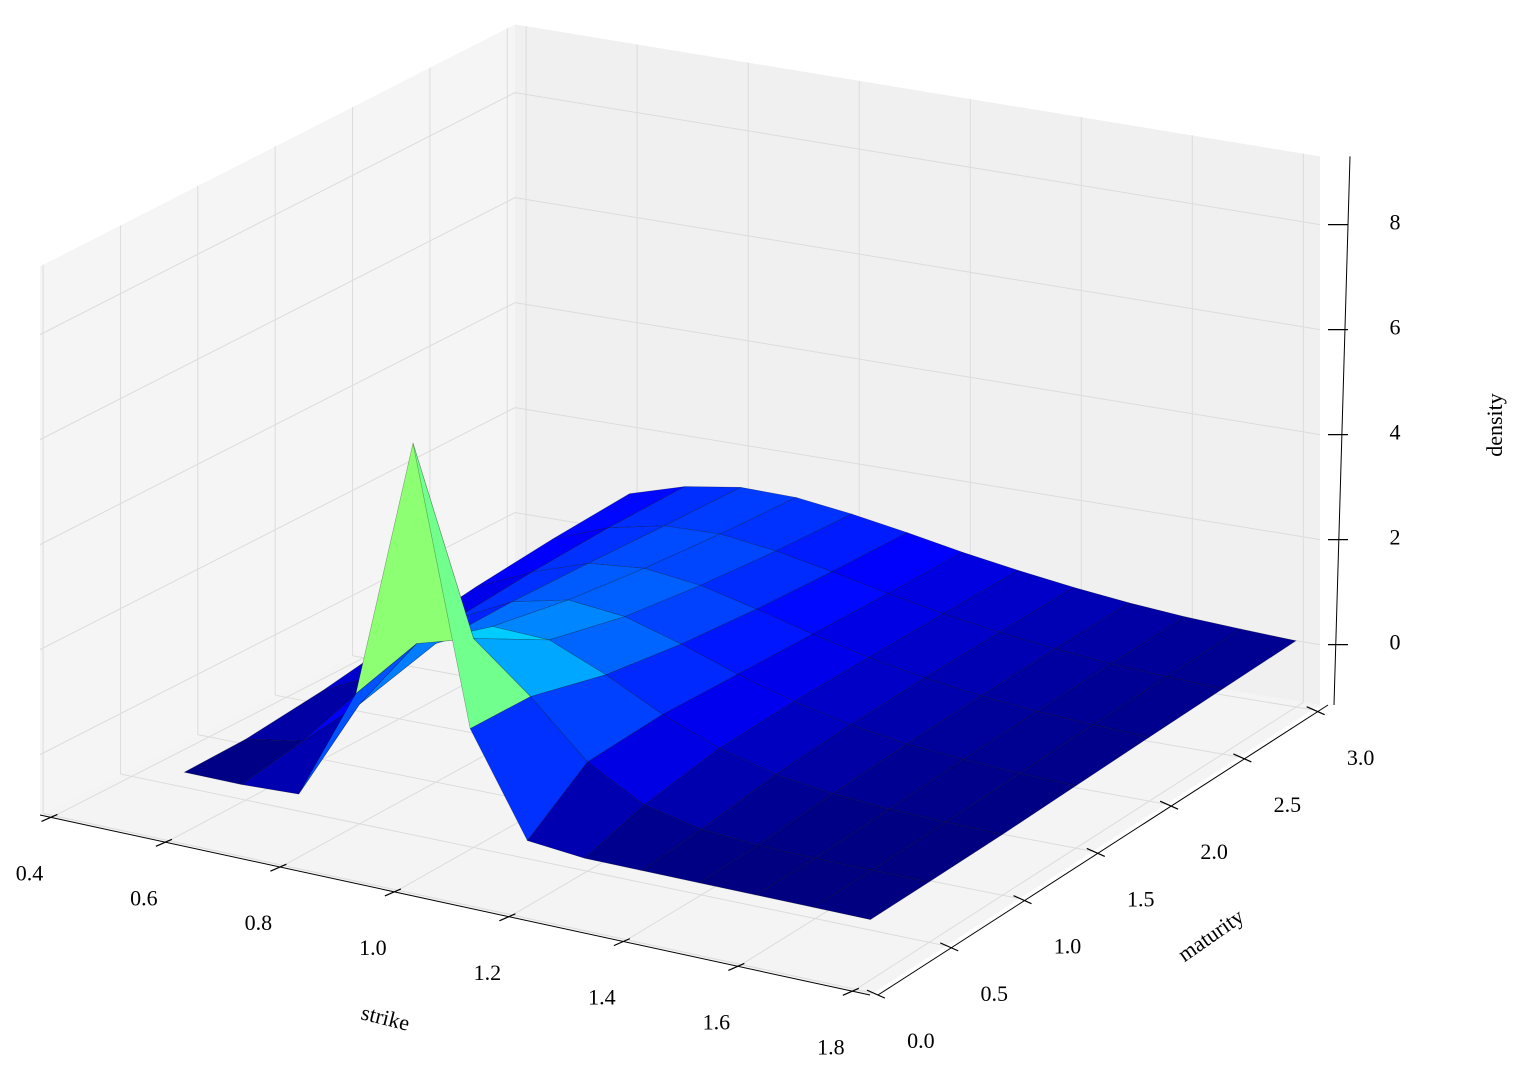 The image size is (1531, 1080). What do you see at coordinates (1141, 898) in the screenshot?
I see `y-tick-label: 1.5` at bounding box center [1141, 898].